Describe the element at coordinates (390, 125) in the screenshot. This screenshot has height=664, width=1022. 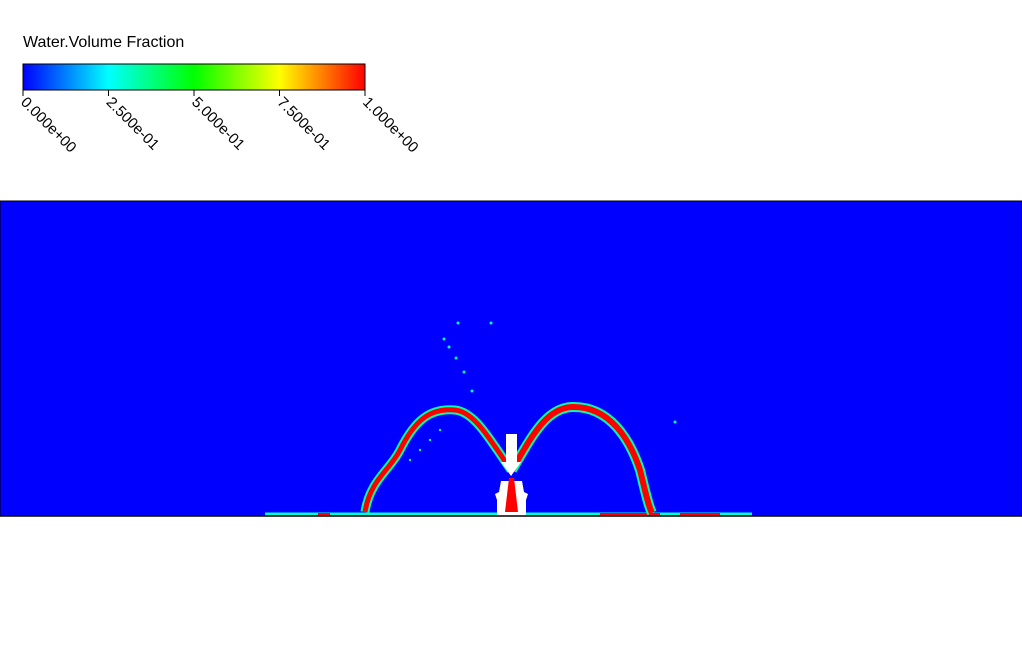
I see `colorbar-tick-label: 1.000e+00` at that location.